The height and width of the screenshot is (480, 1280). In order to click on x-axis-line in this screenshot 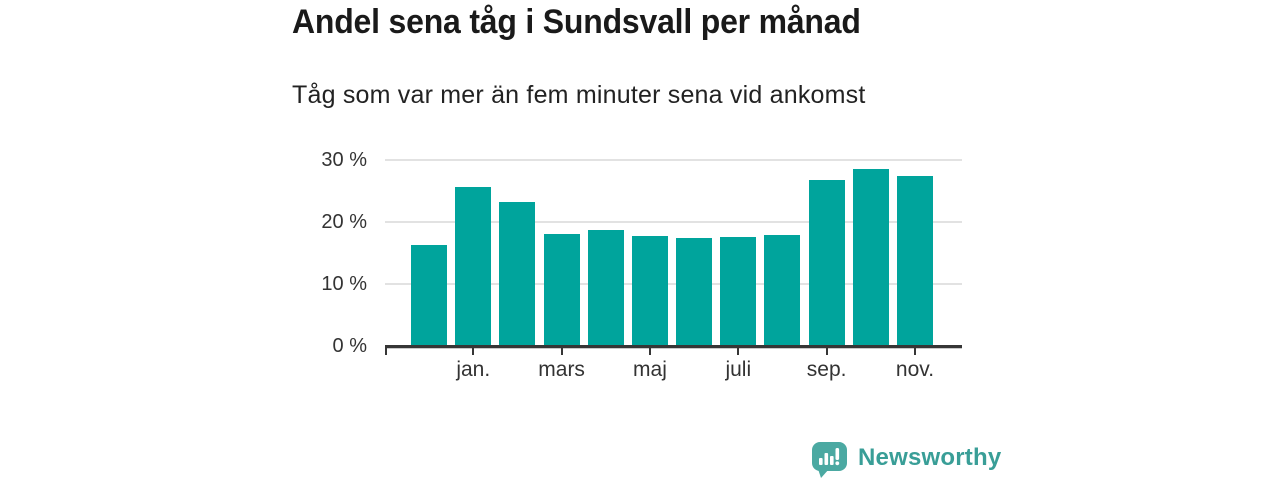, I will do `click(673, 347)`.